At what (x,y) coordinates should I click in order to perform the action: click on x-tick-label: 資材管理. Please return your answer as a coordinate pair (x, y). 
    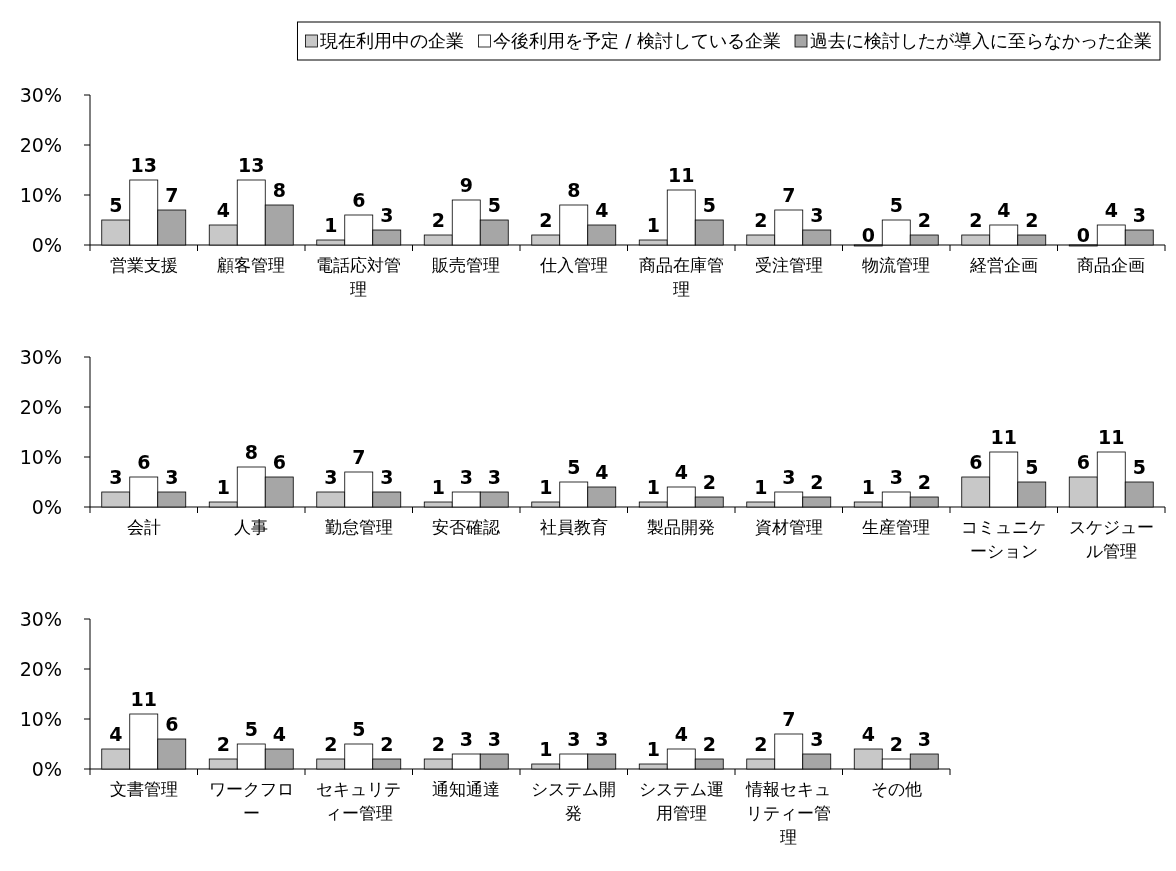
    Looking at the image, I should click on (788, 527).